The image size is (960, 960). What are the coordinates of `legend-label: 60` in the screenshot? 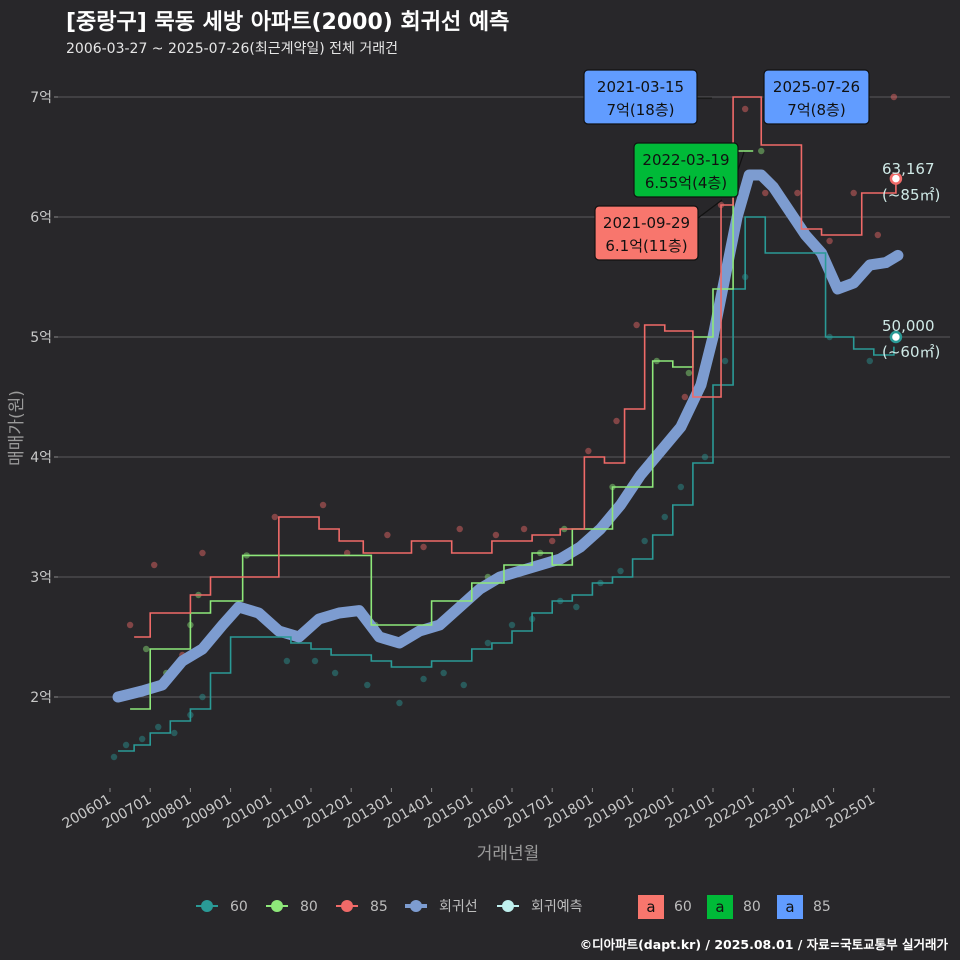 It's located at (239, 907).